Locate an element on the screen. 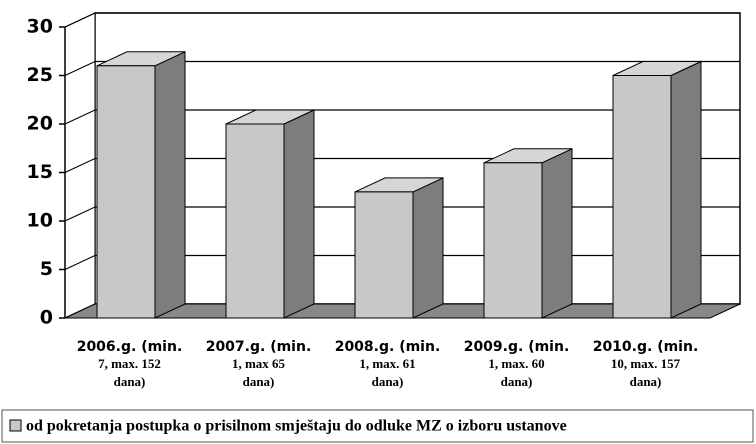 This screenshot has width=756, height=444. y-tick-label: 10 is located at coordinates (40, 221).